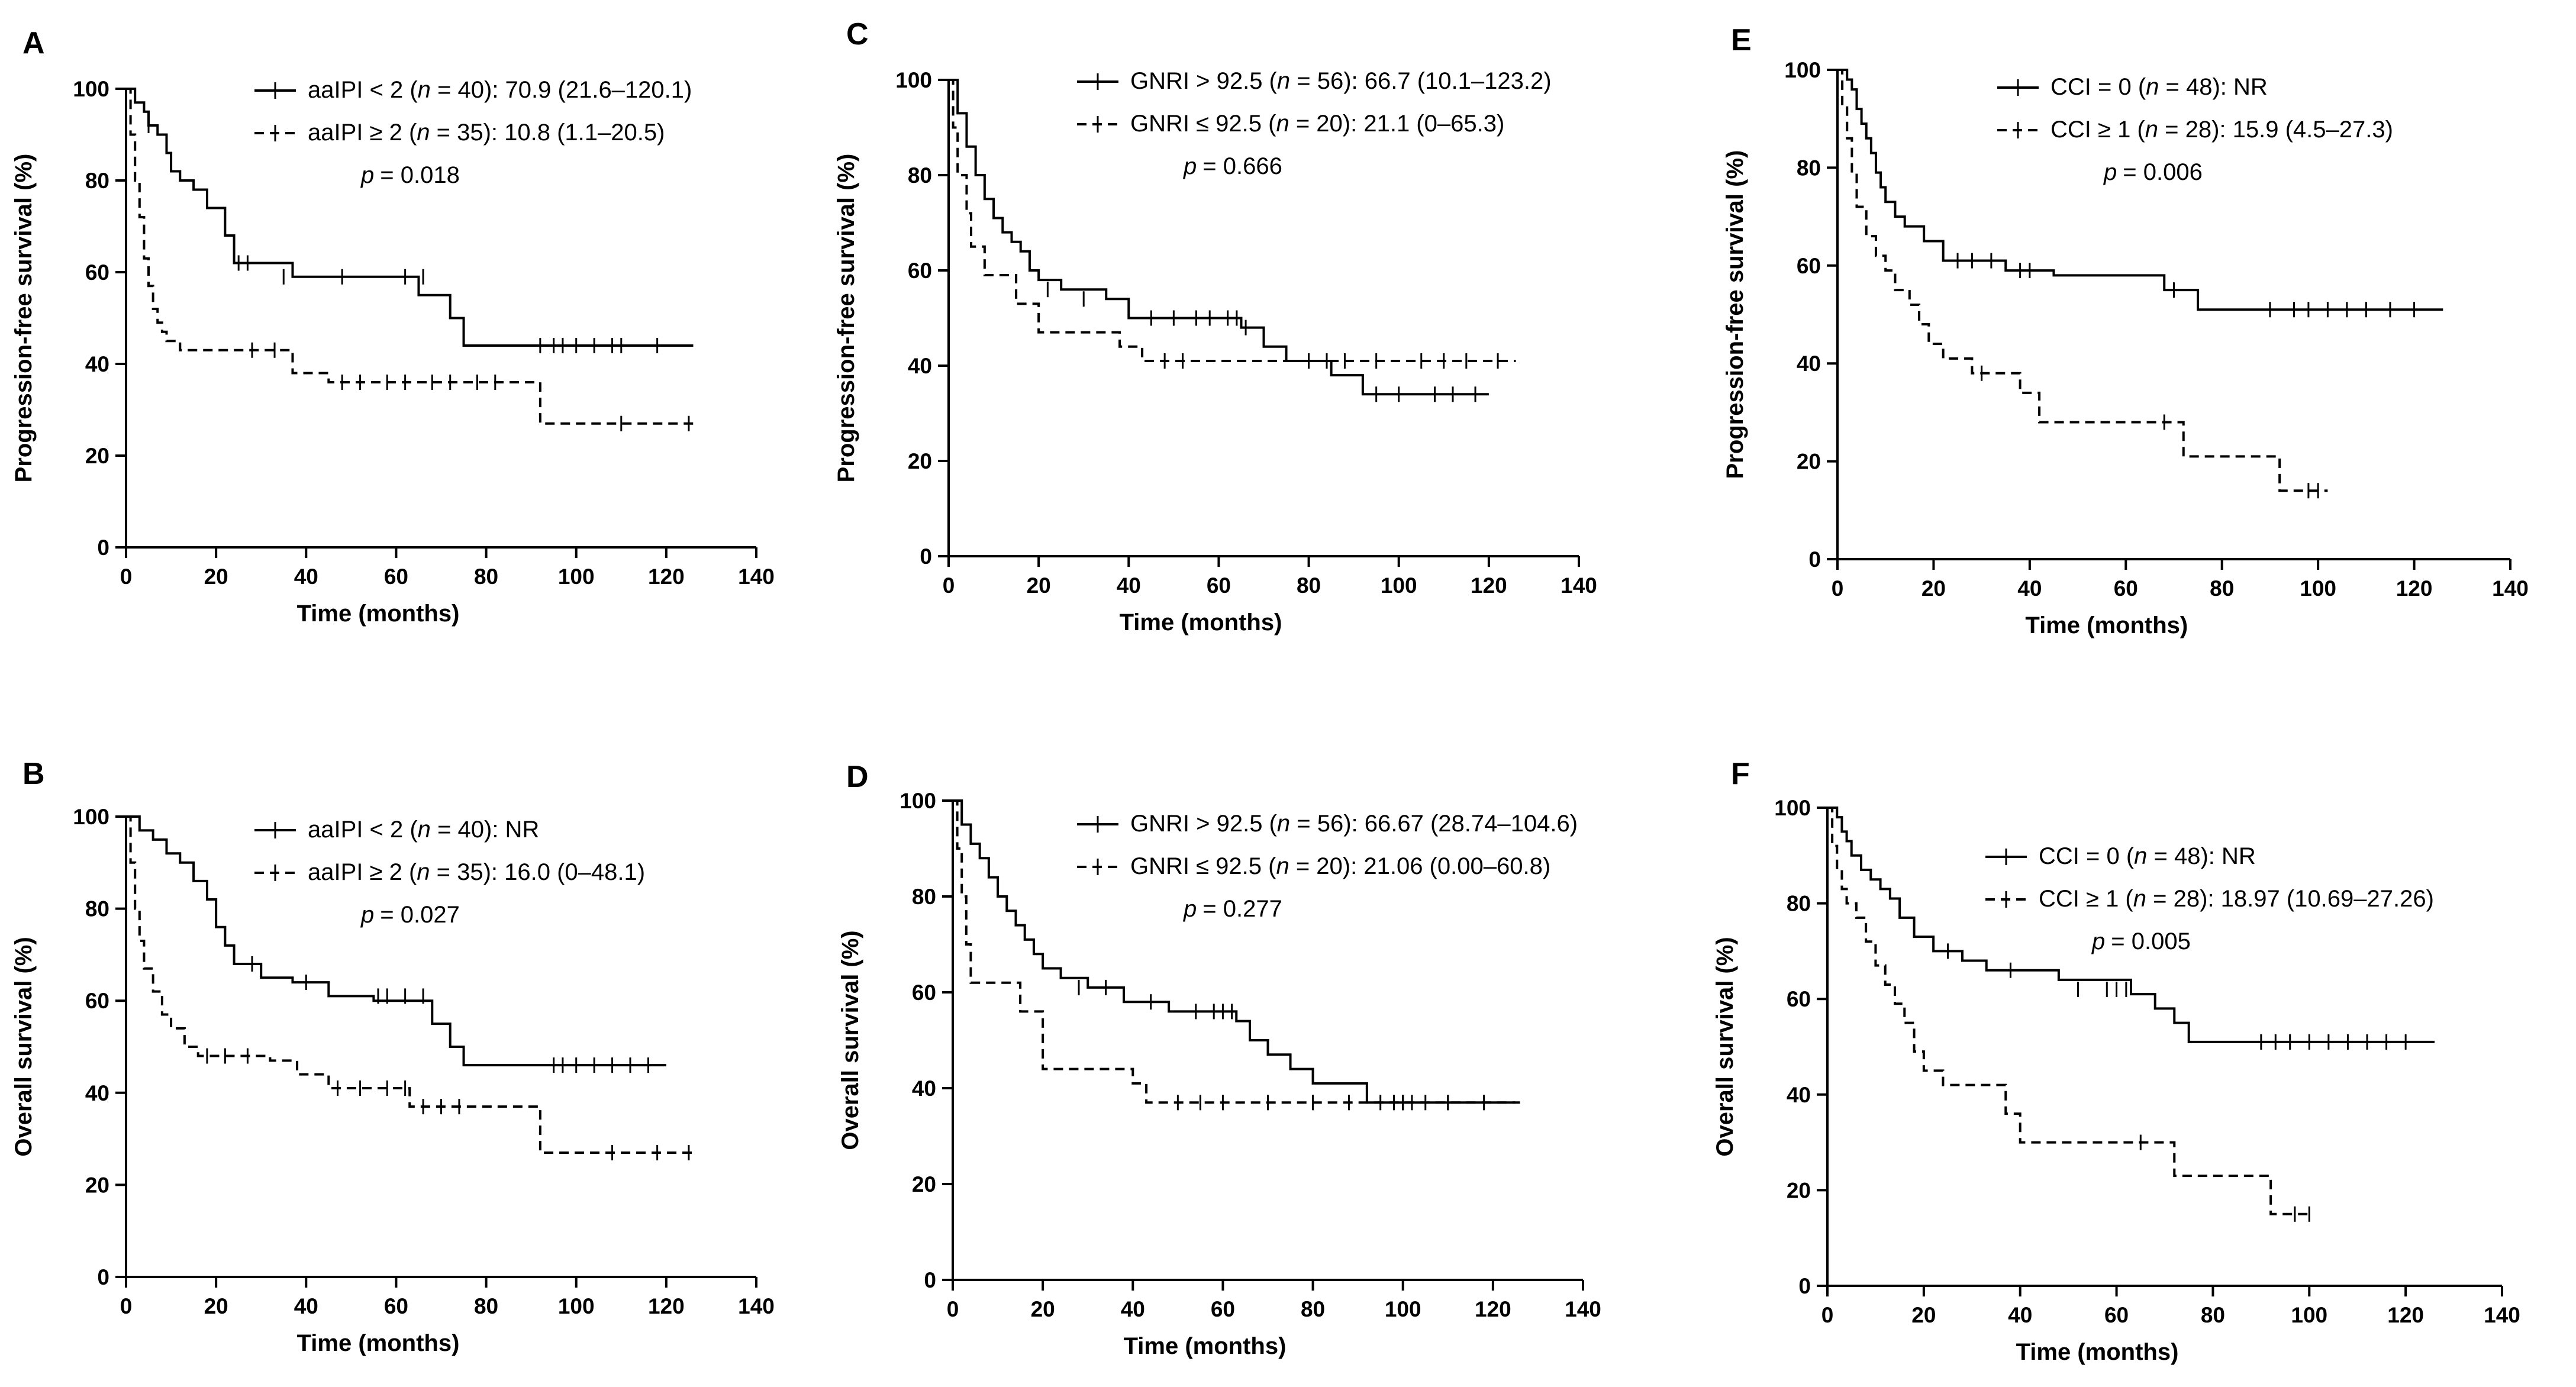 This screenshot has height=1387, width=2576. Describe the element at coordinates (33, 774) in the screenshot. I see `panel-letter: B` at that location.